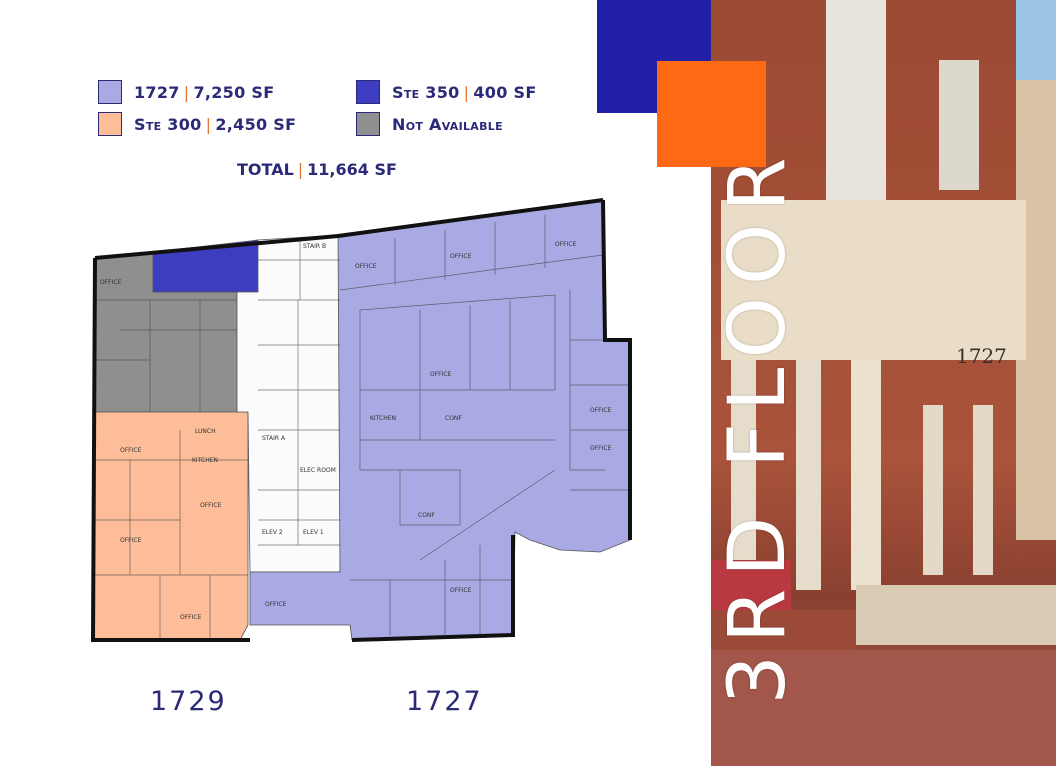  Describe the element at coordinates (318, 470) in the screenshot. I see `room-label-elec-room: ELEC ROOM` at that location.